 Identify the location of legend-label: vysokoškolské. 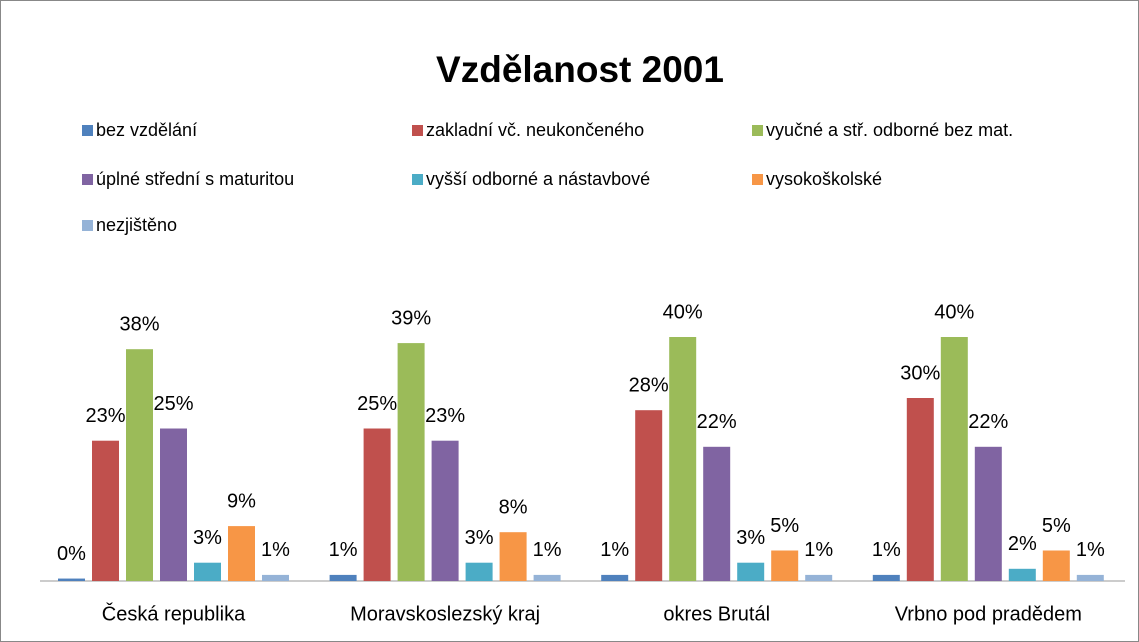
(824, 179).